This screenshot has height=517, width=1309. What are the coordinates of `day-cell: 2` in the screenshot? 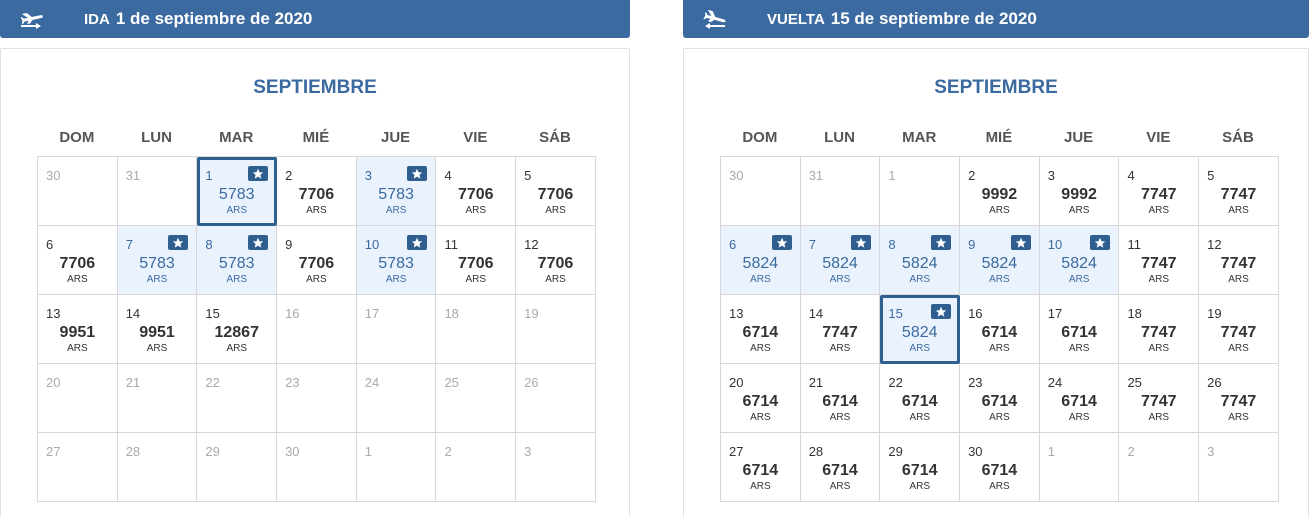 It's located at (1159, 467).